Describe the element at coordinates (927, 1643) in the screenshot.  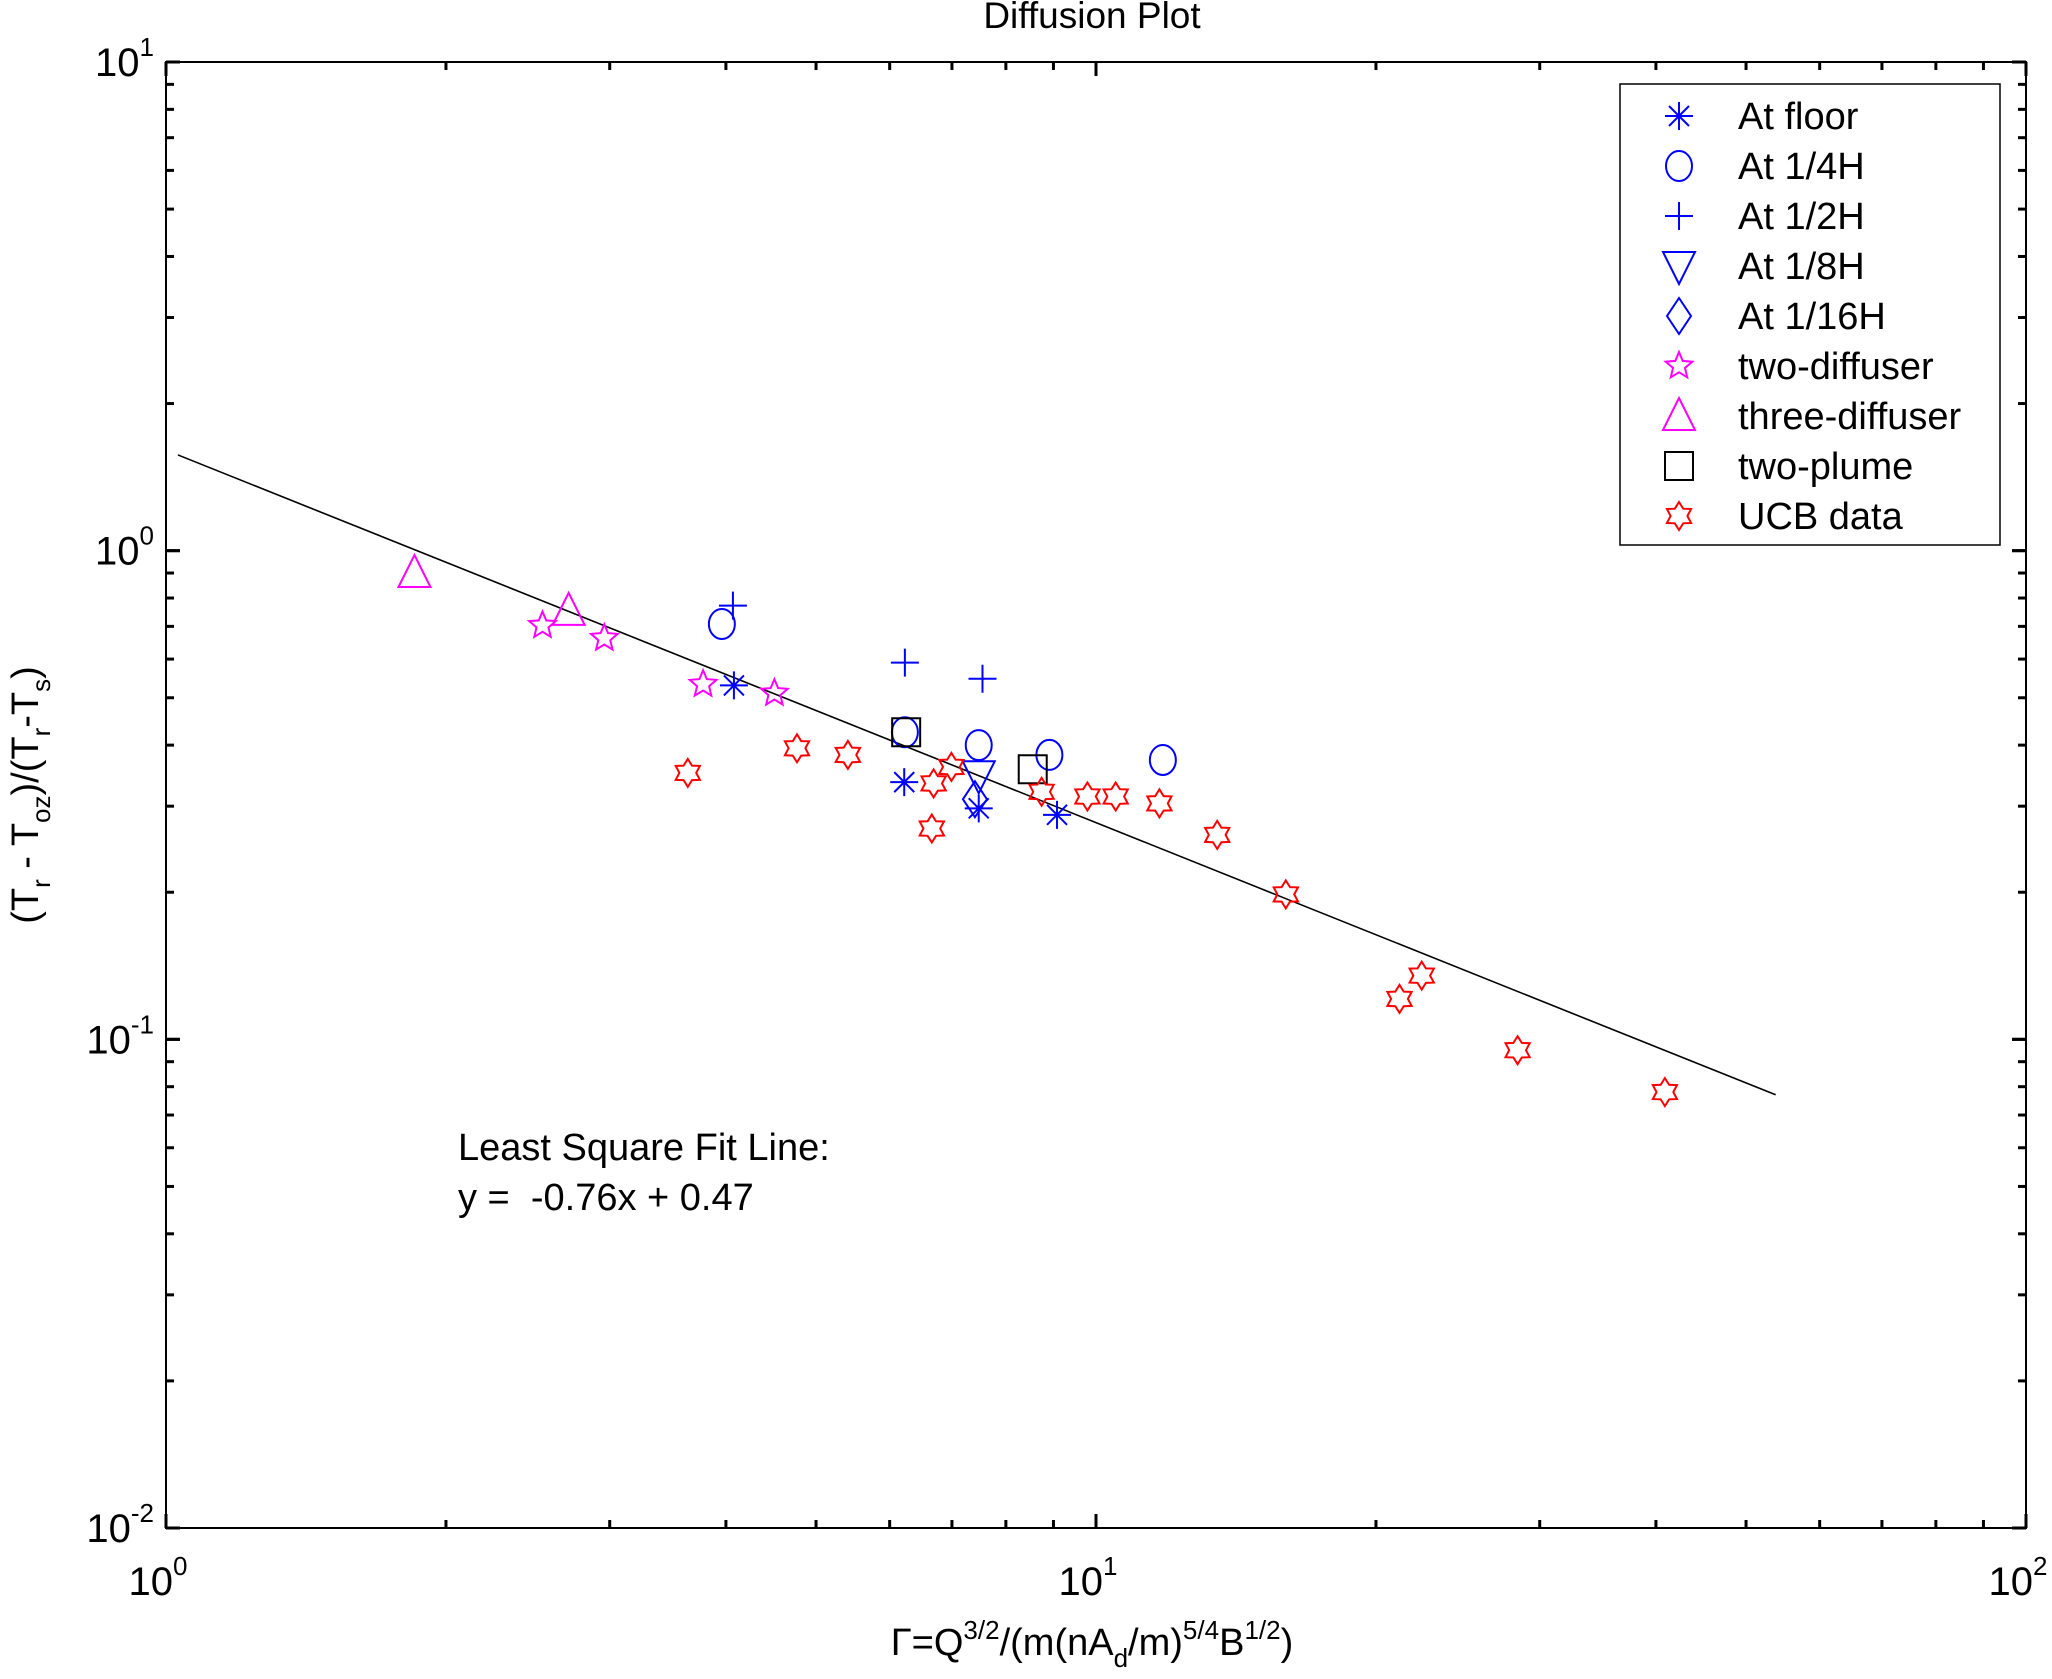
I see `axis-label-part: Γ=Q` at that location.